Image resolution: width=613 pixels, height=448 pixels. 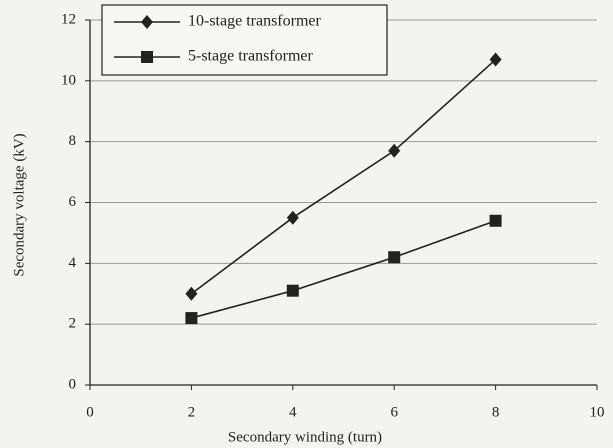 I want to click on legend-box, so click(x=244, y=40).